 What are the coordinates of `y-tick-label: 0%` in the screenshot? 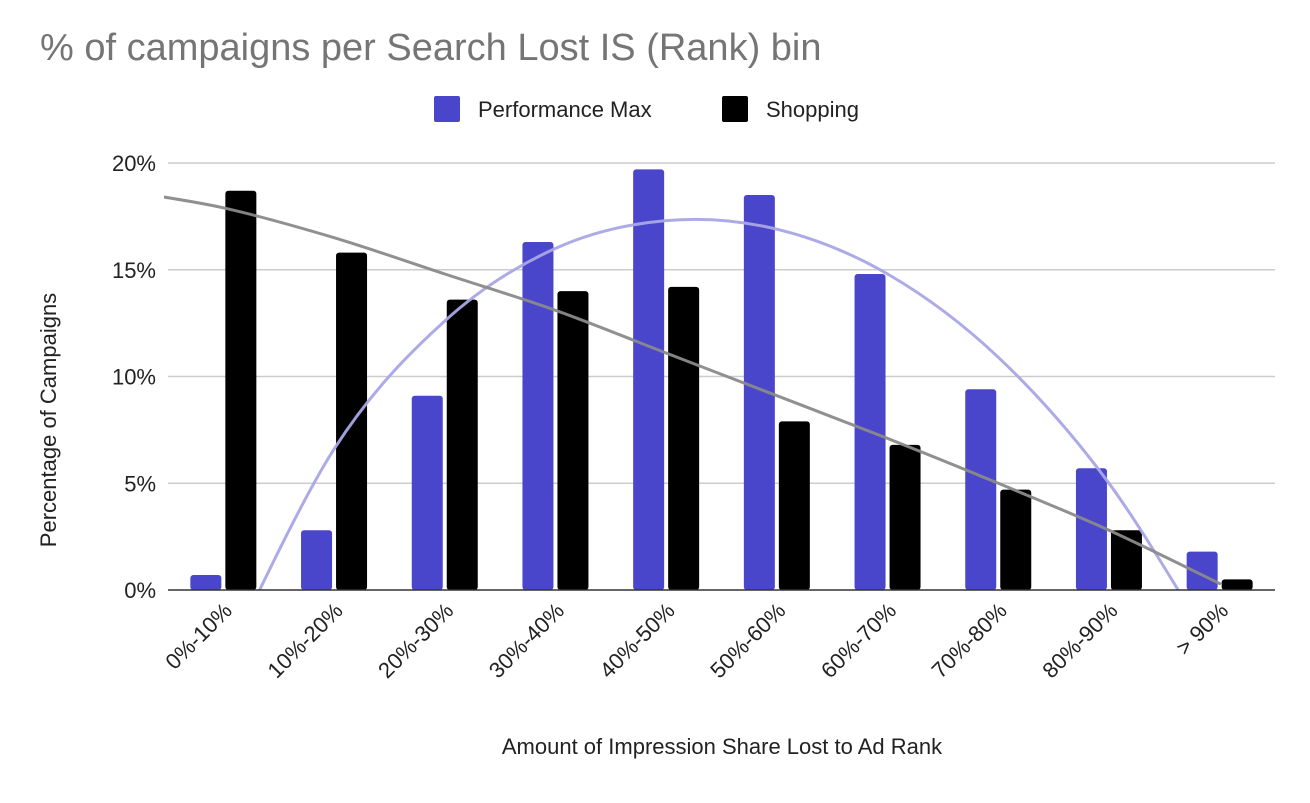 It's located at (140, 590).